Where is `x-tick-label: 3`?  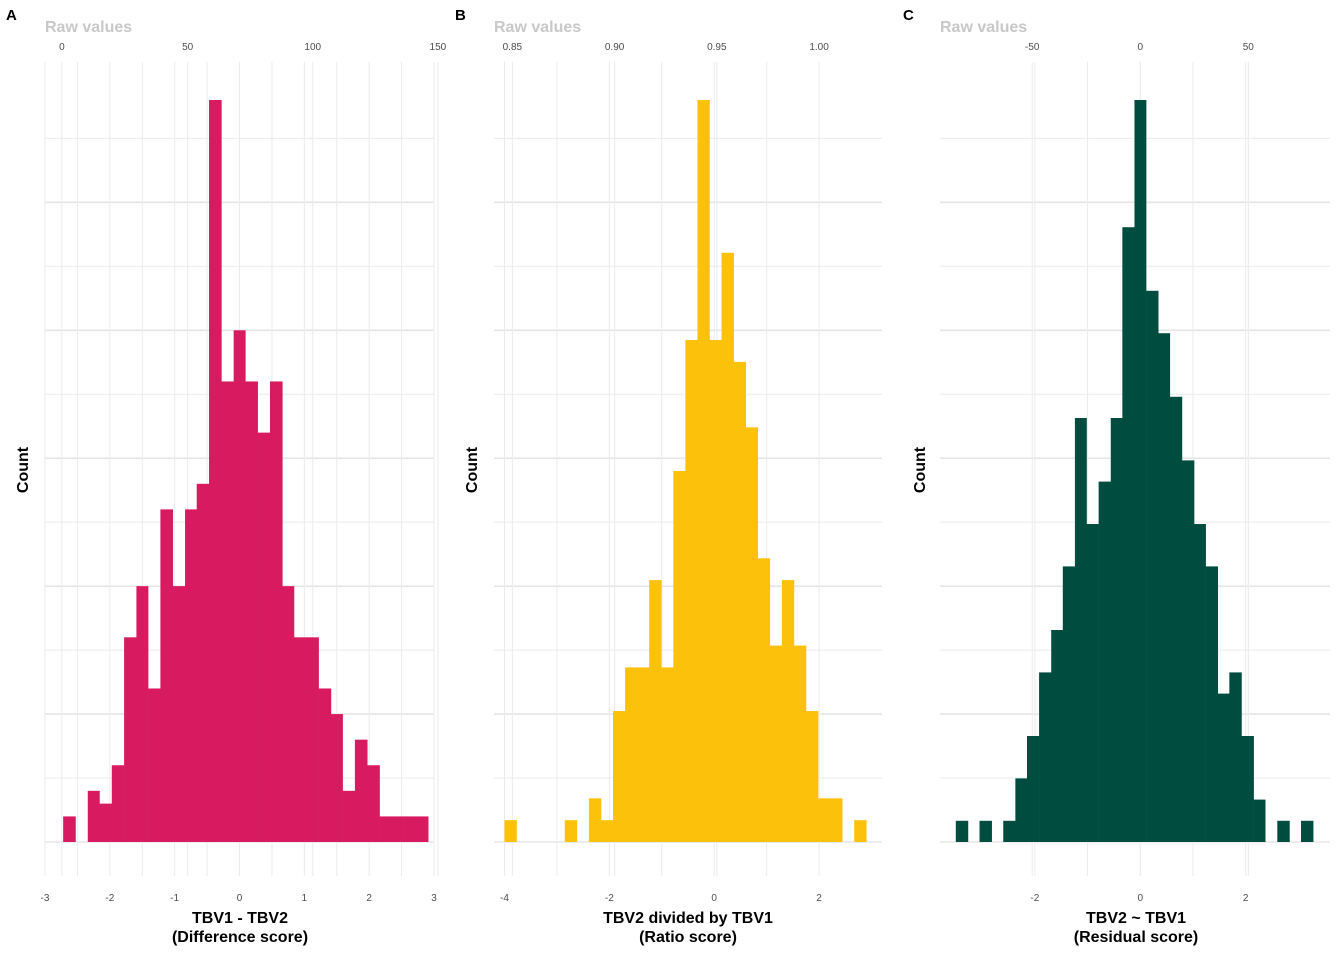 x-tick-label: 3 is located at coordinates (434, 898).